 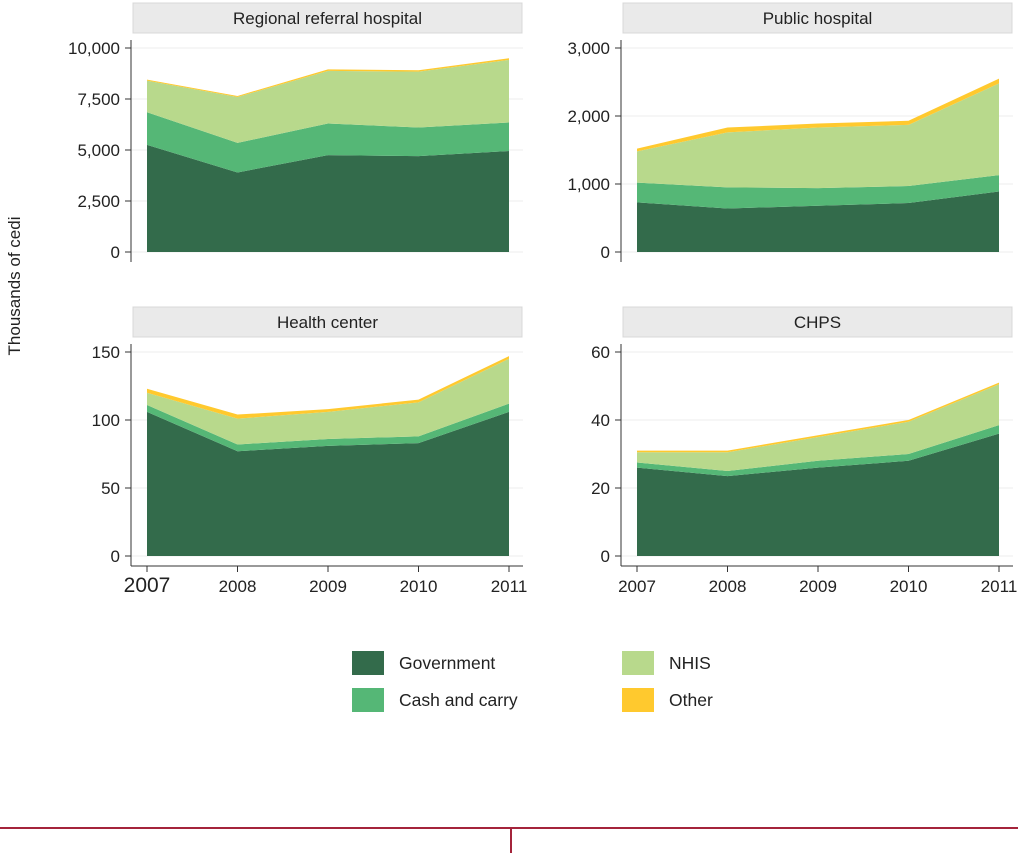 I want to click on legend-swatch-cash-and-carry, so click(x=368, y=700).